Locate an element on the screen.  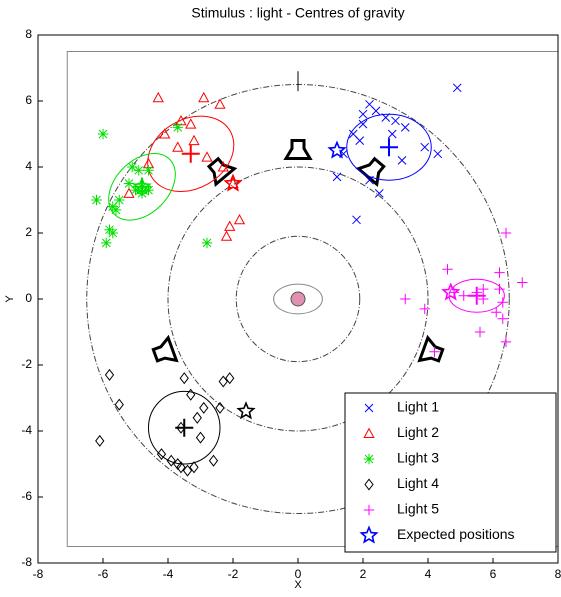
x-tick-label: -8 is located at coordinates (38, 574).